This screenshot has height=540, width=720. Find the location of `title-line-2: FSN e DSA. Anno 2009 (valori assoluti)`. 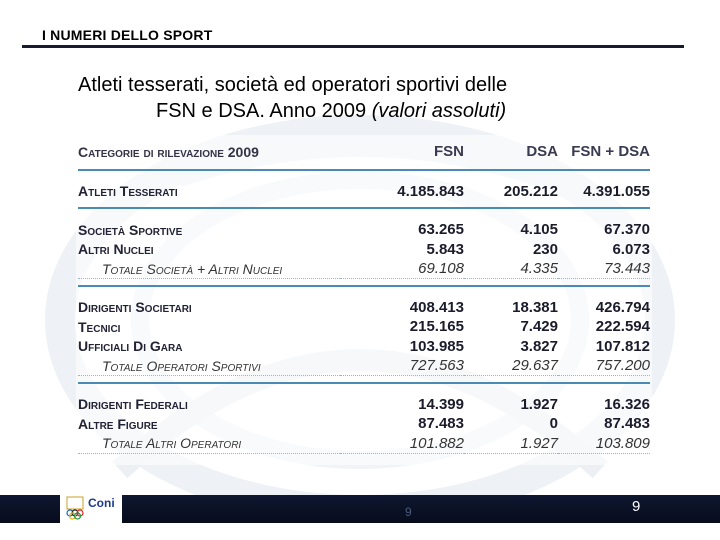

title-line-2: FSN e DSA. Anno 2009 (valori assoluti) is located at coordinates (378, 111).